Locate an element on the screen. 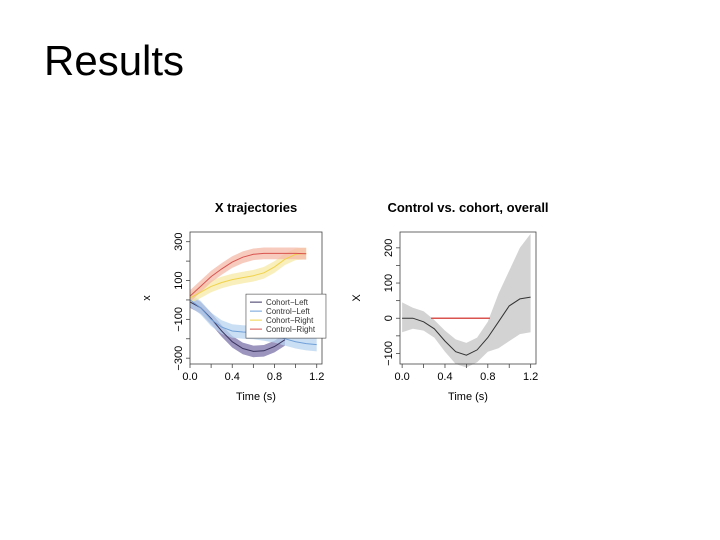 The width and height of the screenshot is (720, 540). chart-1-xtick-label-1: 0.4 is located at coordinates (444, 377).